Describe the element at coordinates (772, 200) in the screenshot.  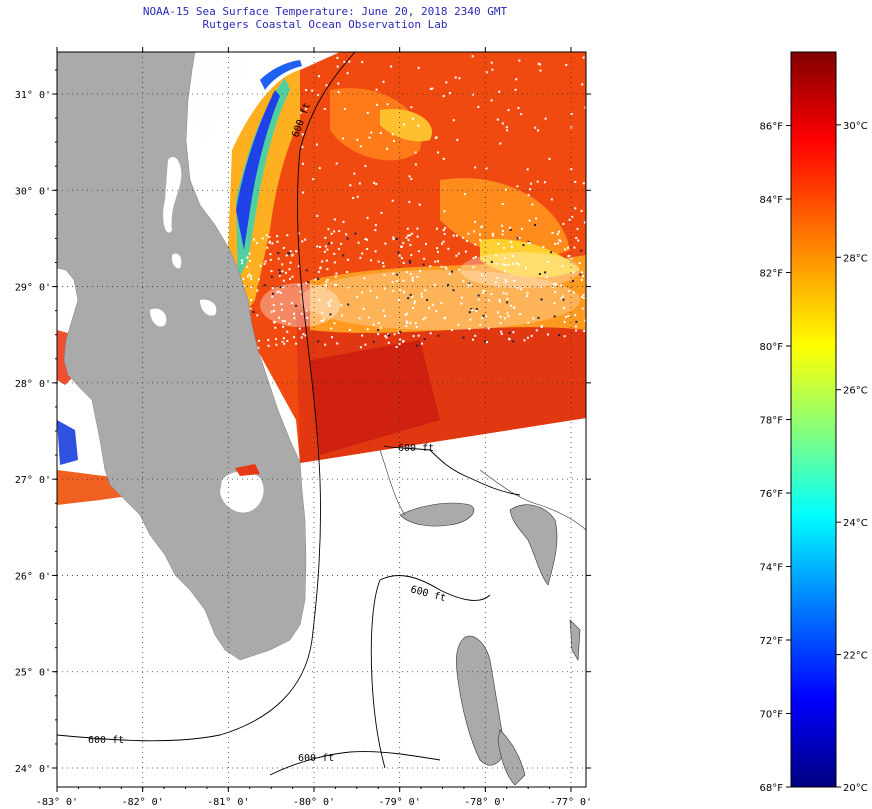
I see `cb-f-label-1: 84°F` at that location.